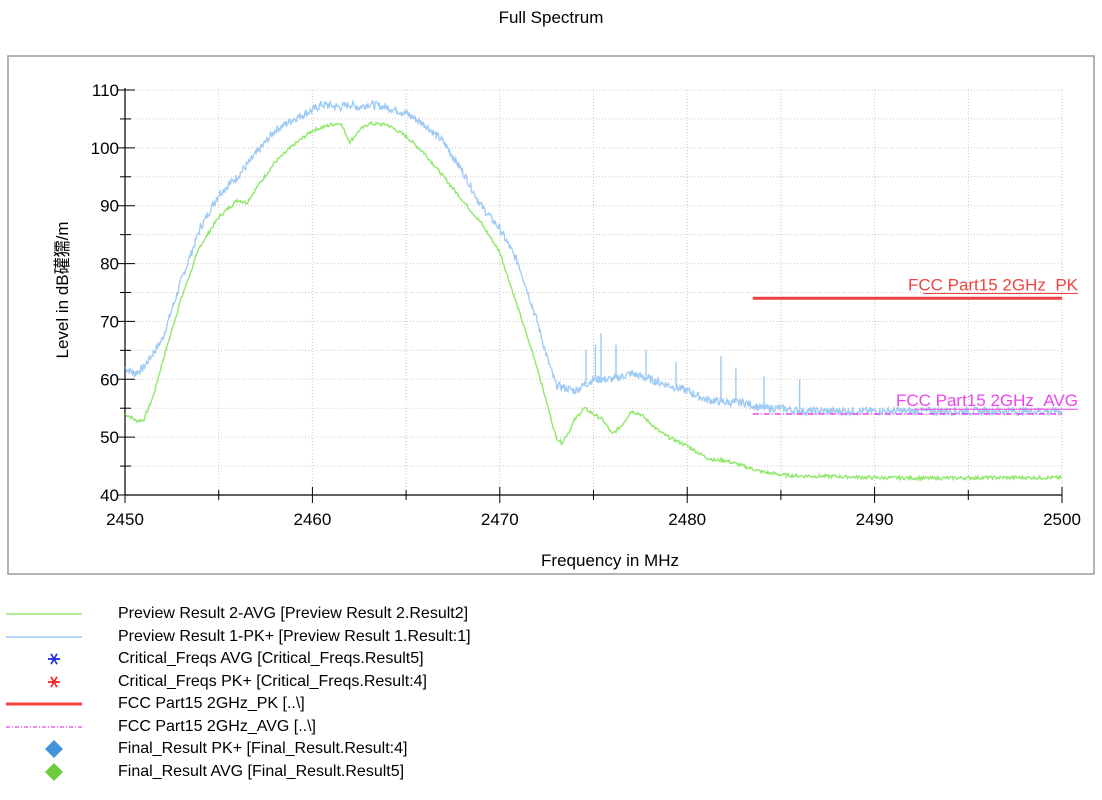 This screenshot has width=1102, height=800. What do you see at coordinates (109, 264) in the screenshot?
I see `y-tick-label: 80` at bounding box center [109, 264].